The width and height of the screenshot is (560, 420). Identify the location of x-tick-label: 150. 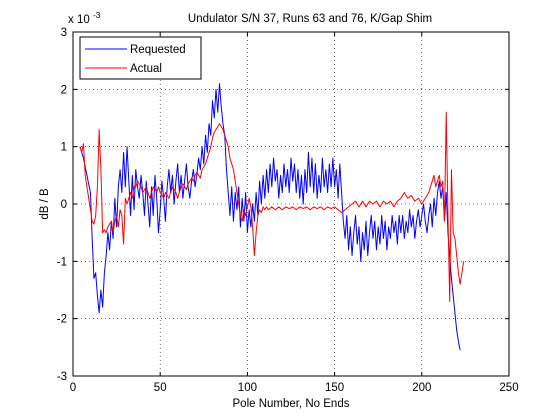
(334, 388).